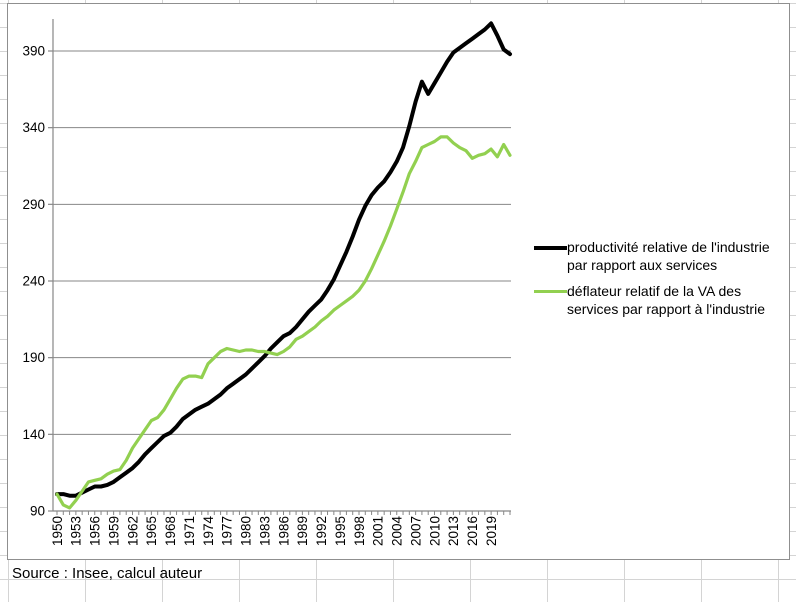 This screenshot has width=796, height=602. I want to click on x-tick-label: 2019, so click(491, 531).